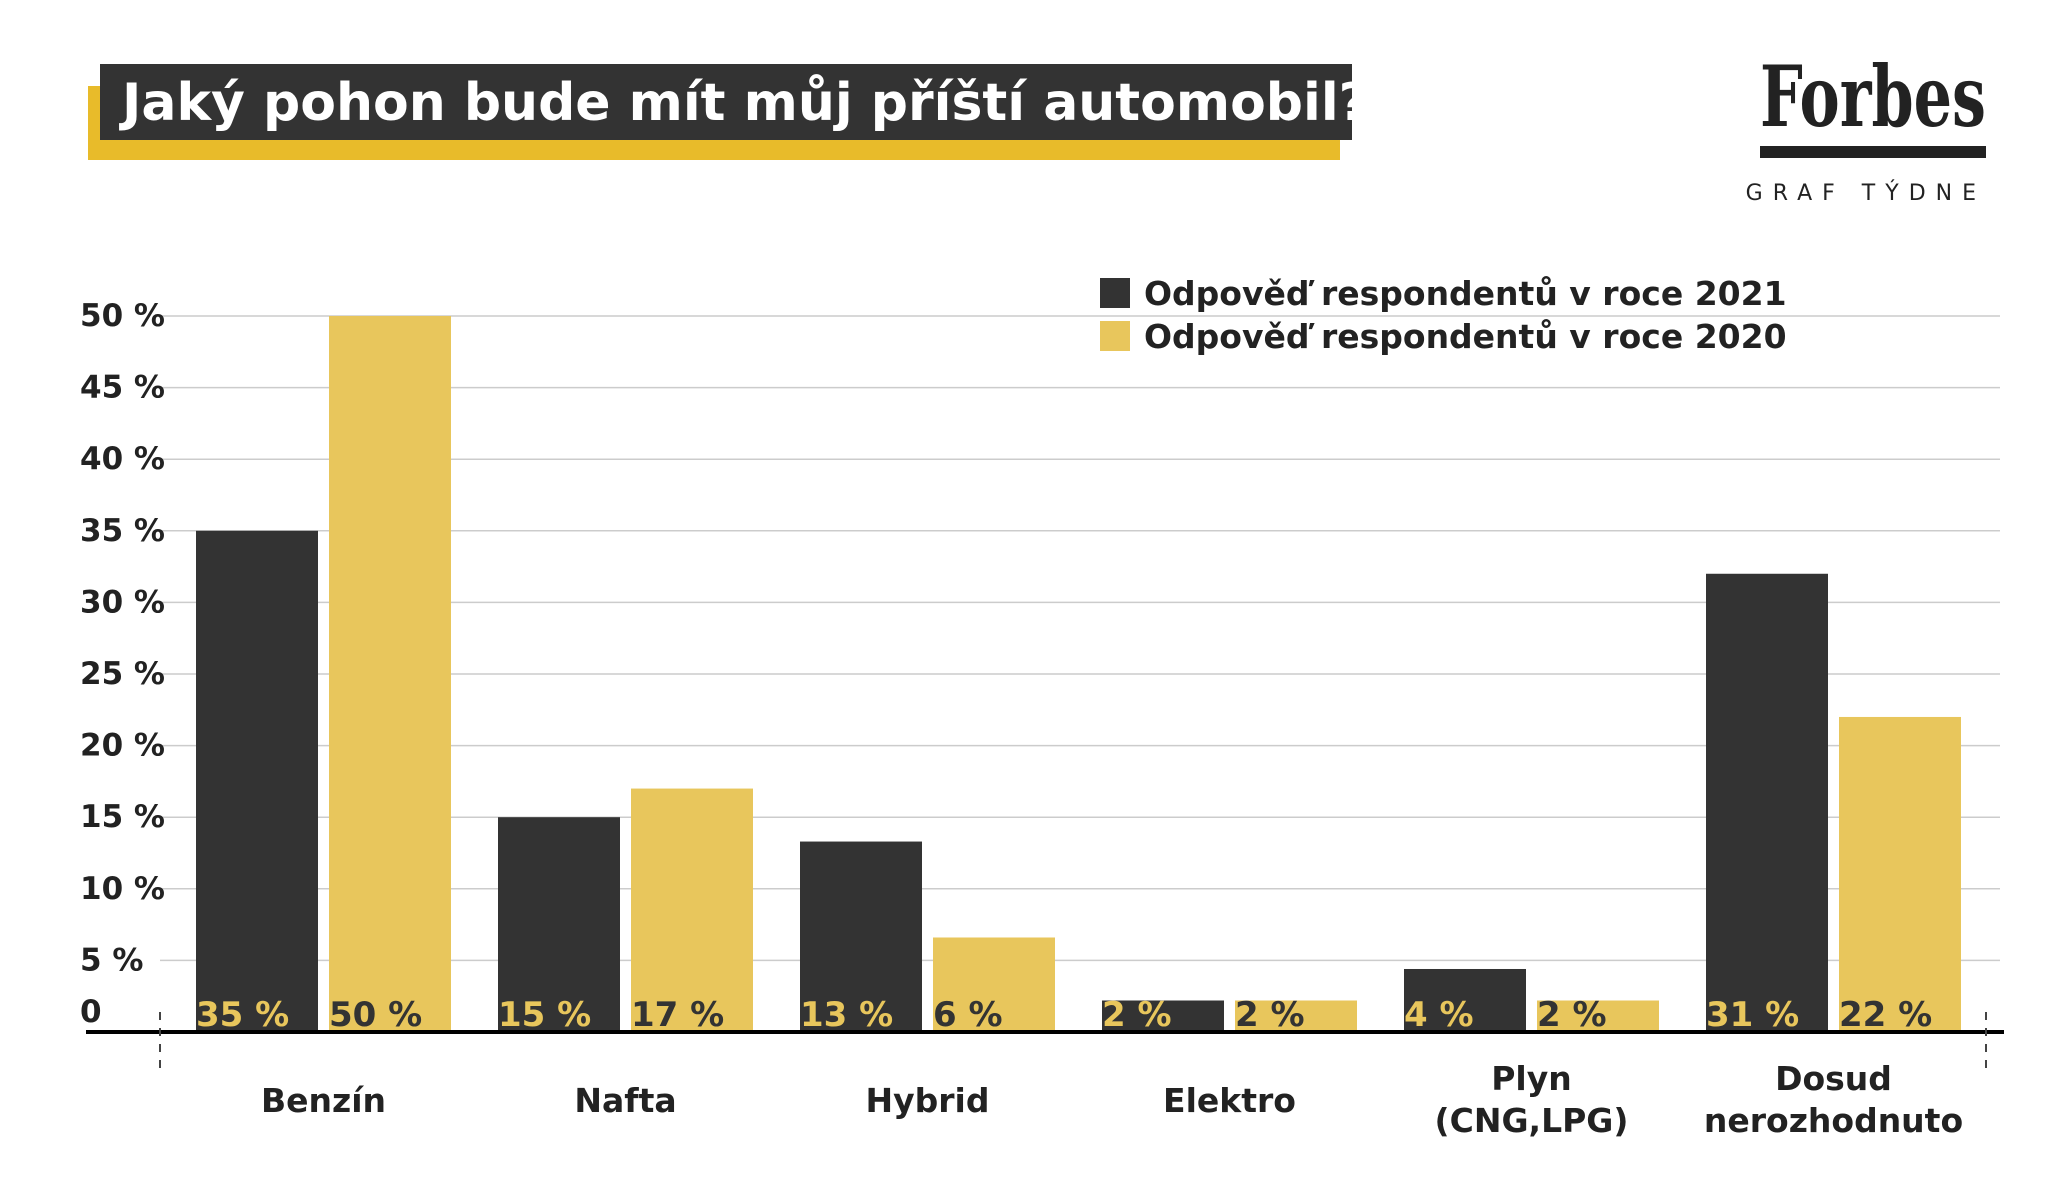  What do you see at coordinates (928, 1100) in the screenshot?
I see `category-label: Hybrid` at bounding box center [928, 1100].